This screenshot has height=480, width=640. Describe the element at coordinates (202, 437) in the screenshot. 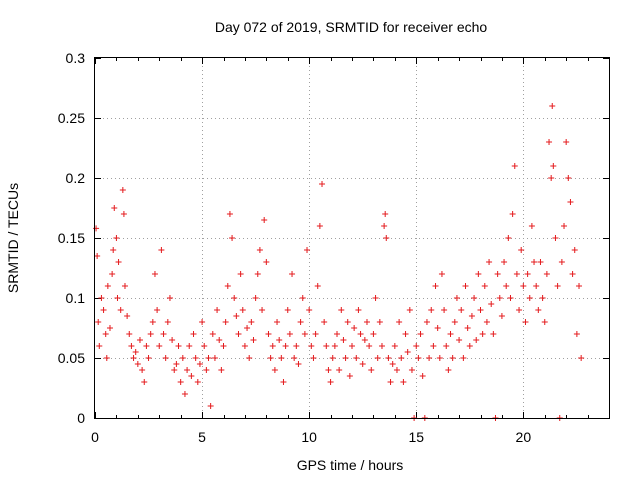

I see `x-tick-label: 5` at that location.